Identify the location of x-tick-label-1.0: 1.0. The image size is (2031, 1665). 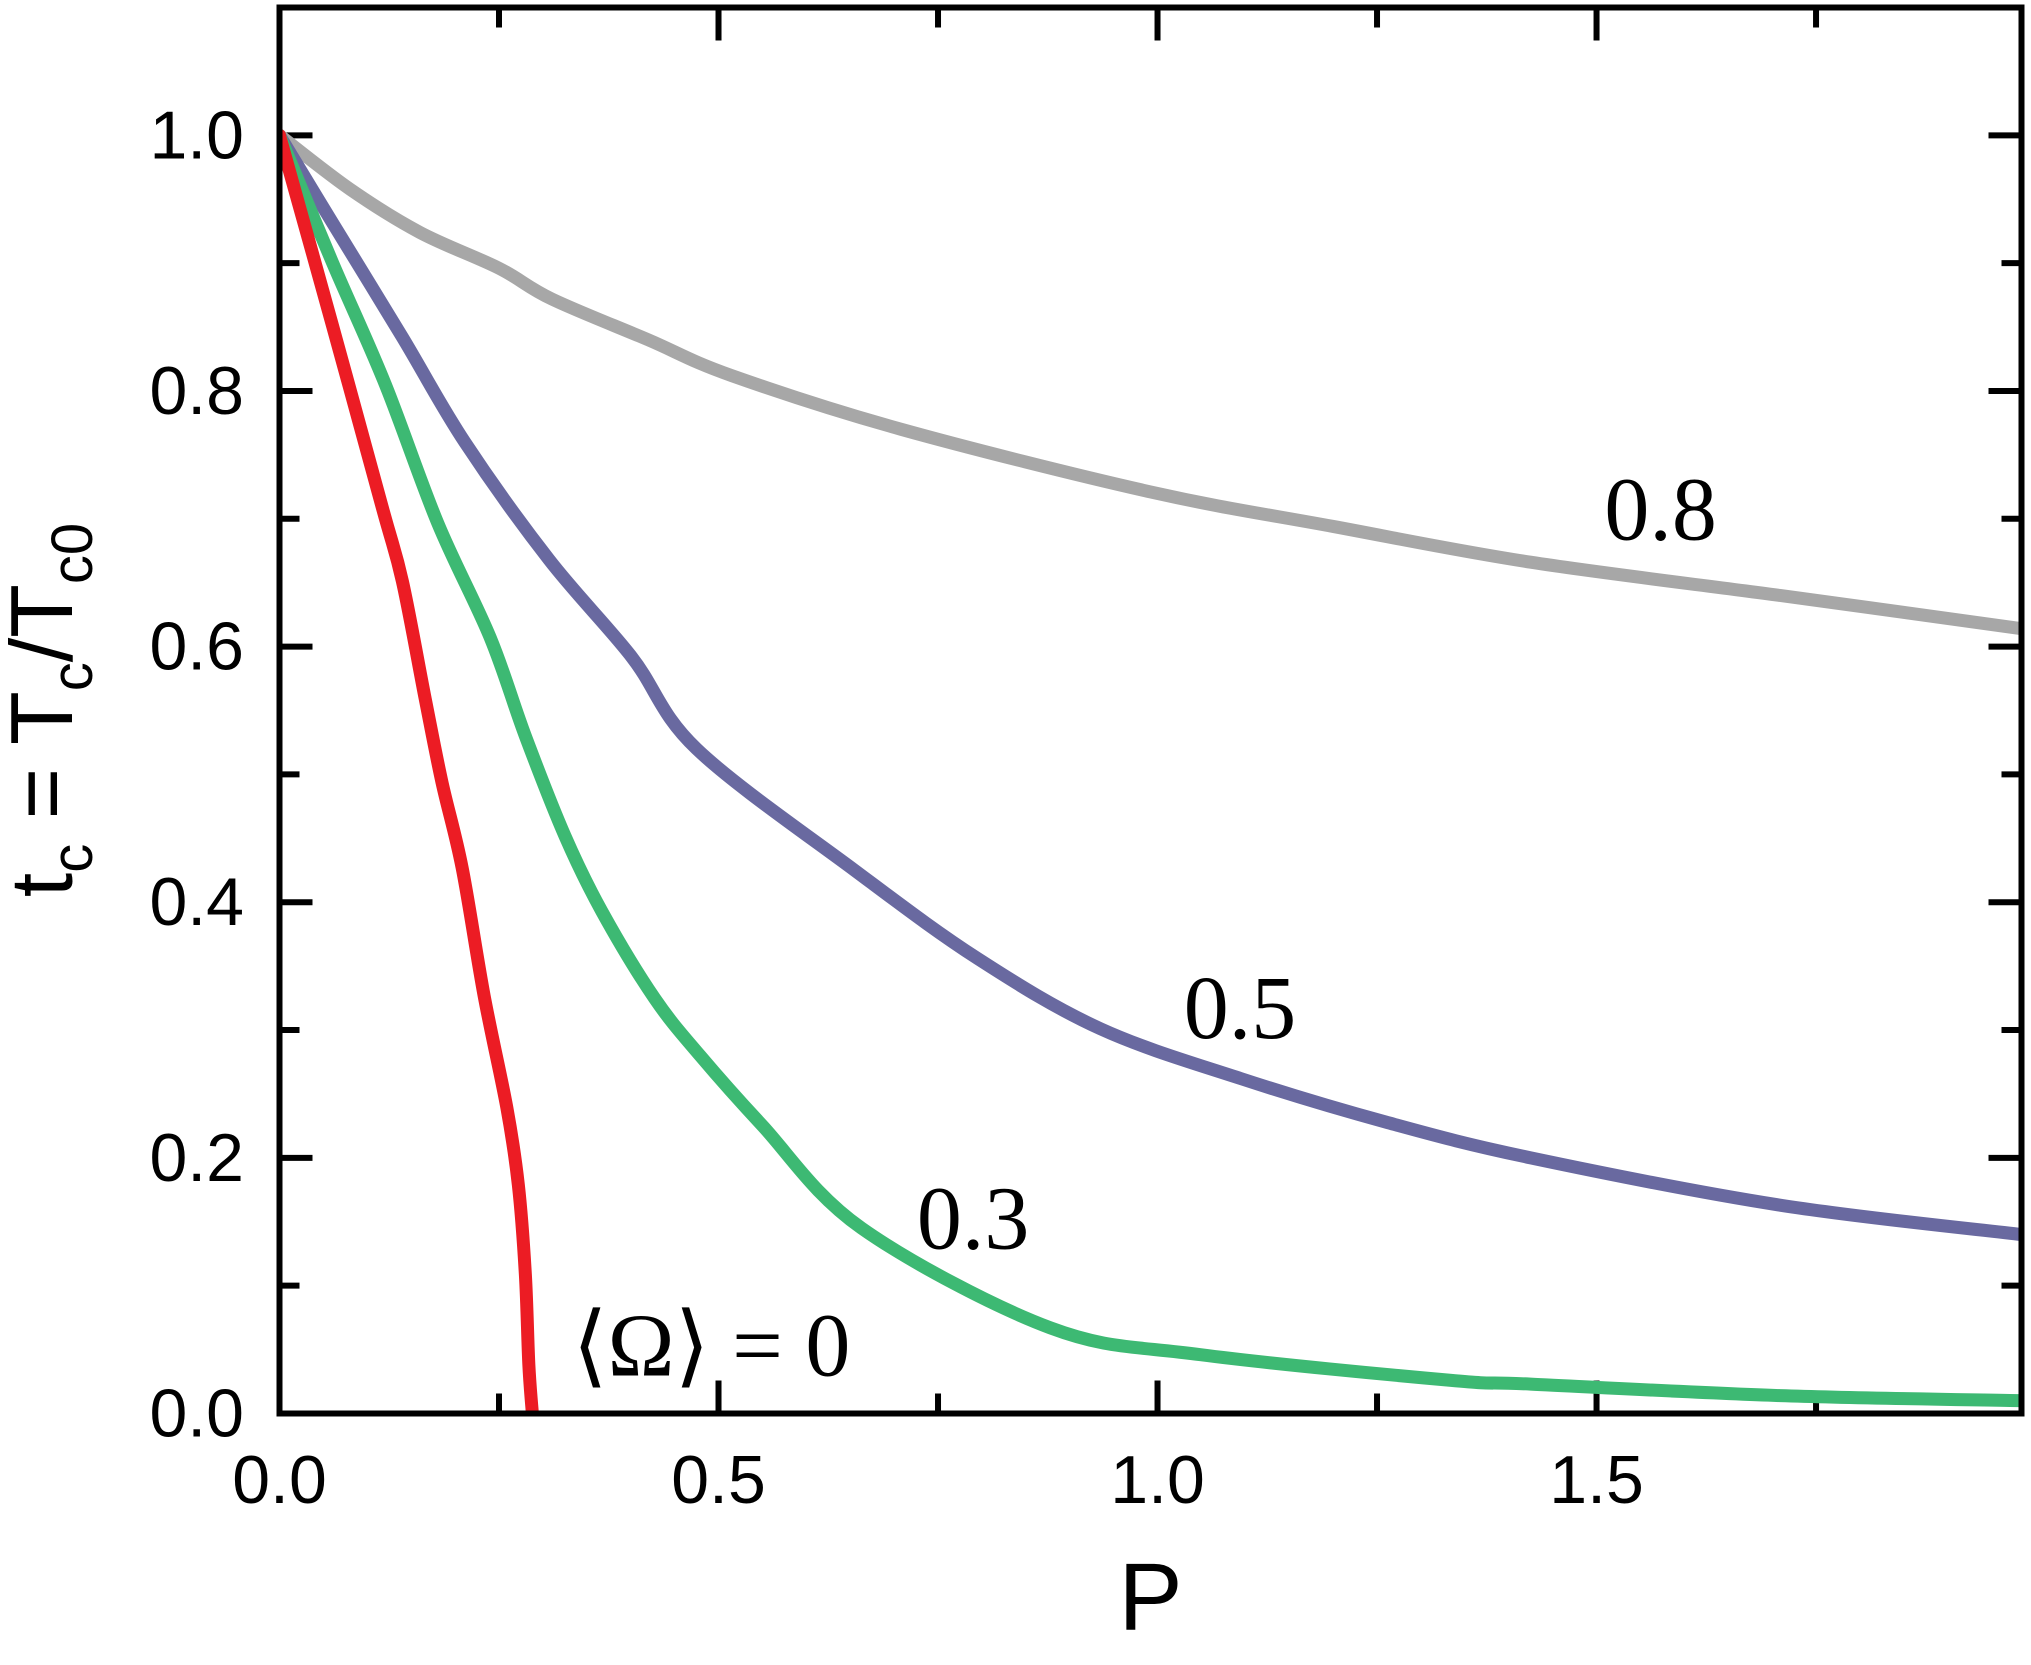
(1157, 1480).